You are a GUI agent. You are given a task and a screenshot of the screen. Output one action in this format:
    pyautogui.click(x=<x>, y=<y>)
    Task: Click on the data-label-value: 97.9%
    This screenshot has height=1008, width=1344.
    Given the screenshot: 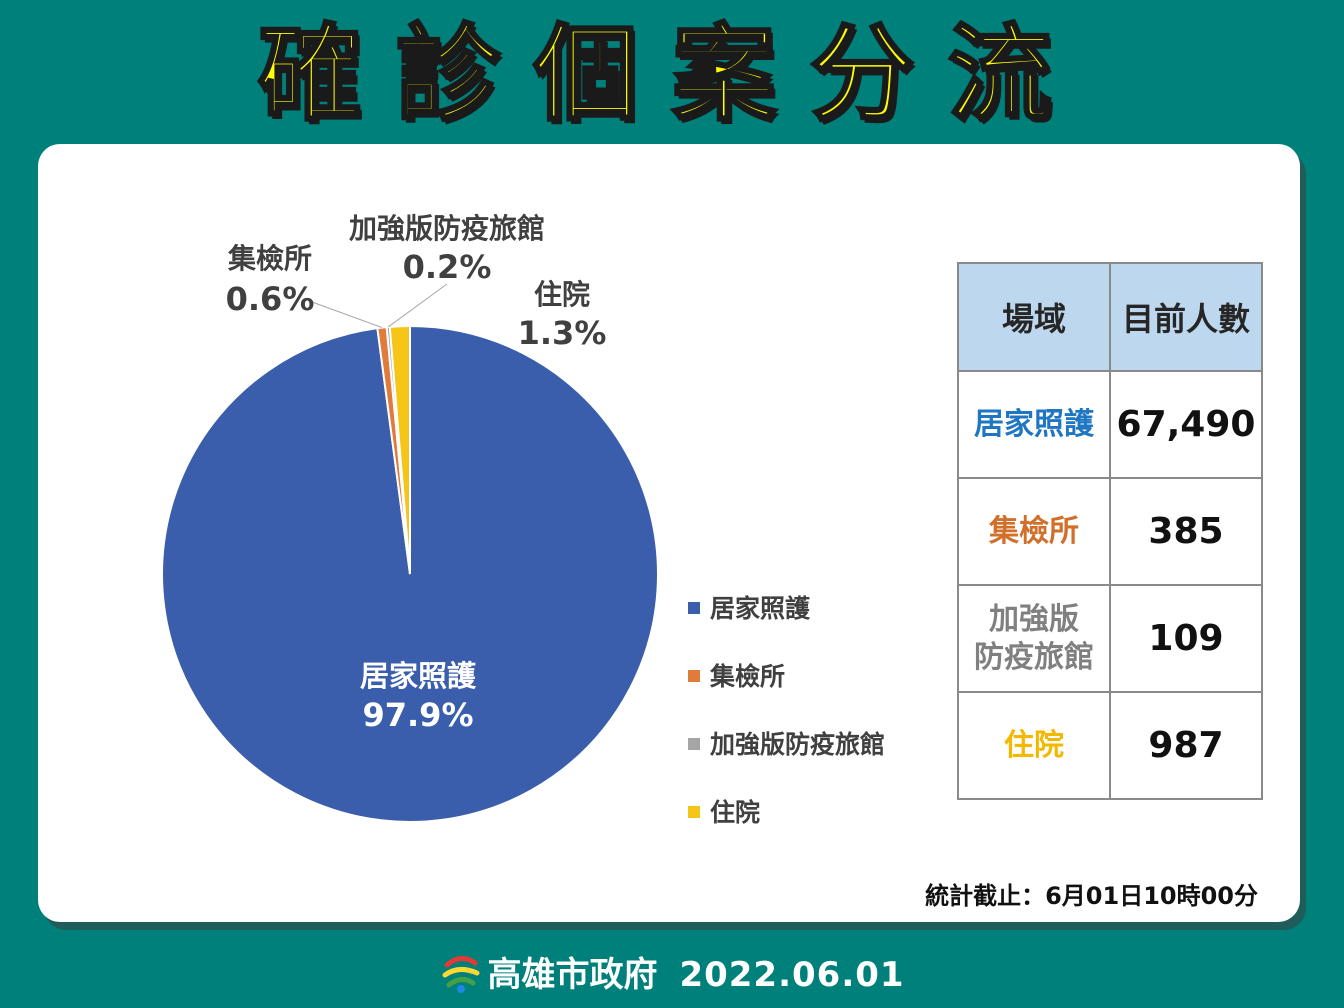 What is the action you would take?
    pyautogui.click(x=417, y=715)
    